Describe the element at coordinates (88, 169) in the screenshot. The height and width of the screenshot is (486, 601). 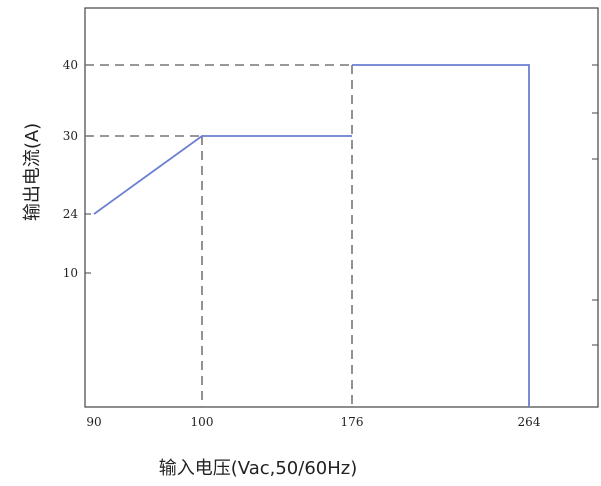
I see `y-axis-ticks` at that location.